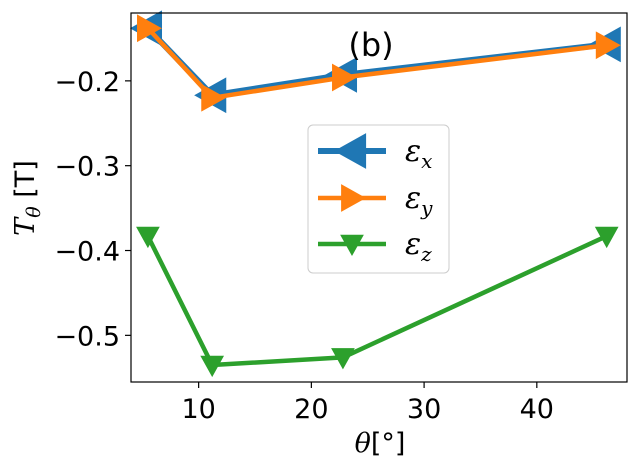 Image resolution: width=640 pixels, height=469 pixels. I want to click on series-line-y, so click(376, 63).